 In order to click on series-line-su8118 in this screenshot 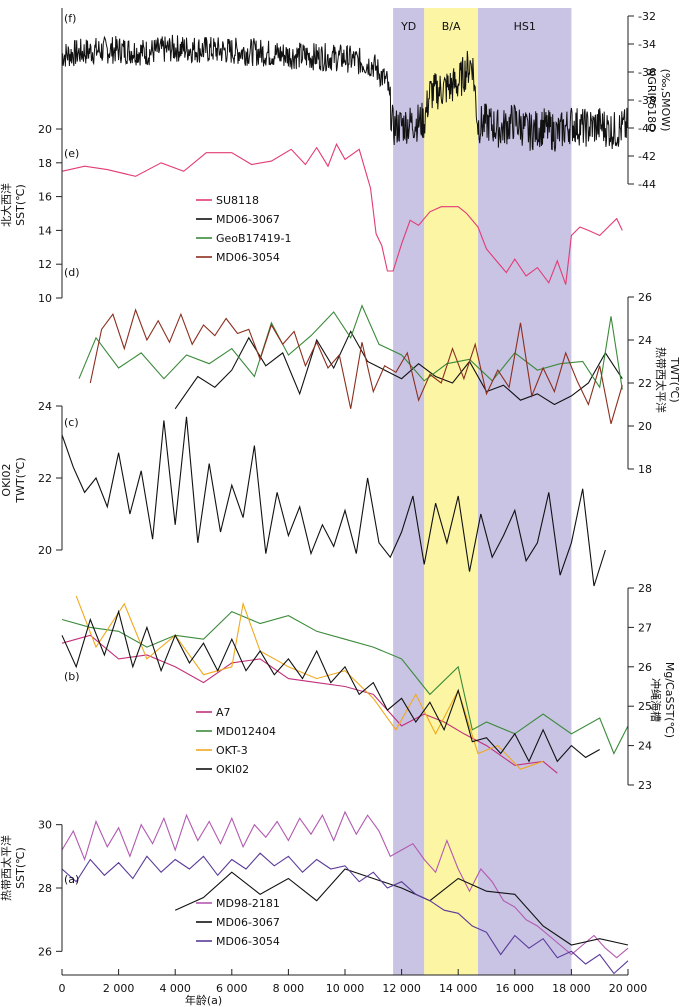, I will do `click(342, 213)`.